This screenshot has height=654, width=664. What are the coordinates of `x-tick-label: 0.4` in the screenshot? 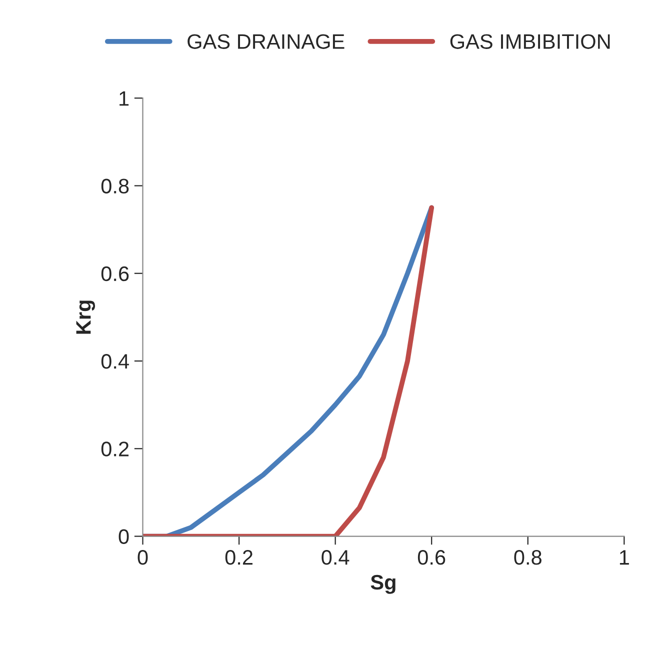 It's located at (336, 557).